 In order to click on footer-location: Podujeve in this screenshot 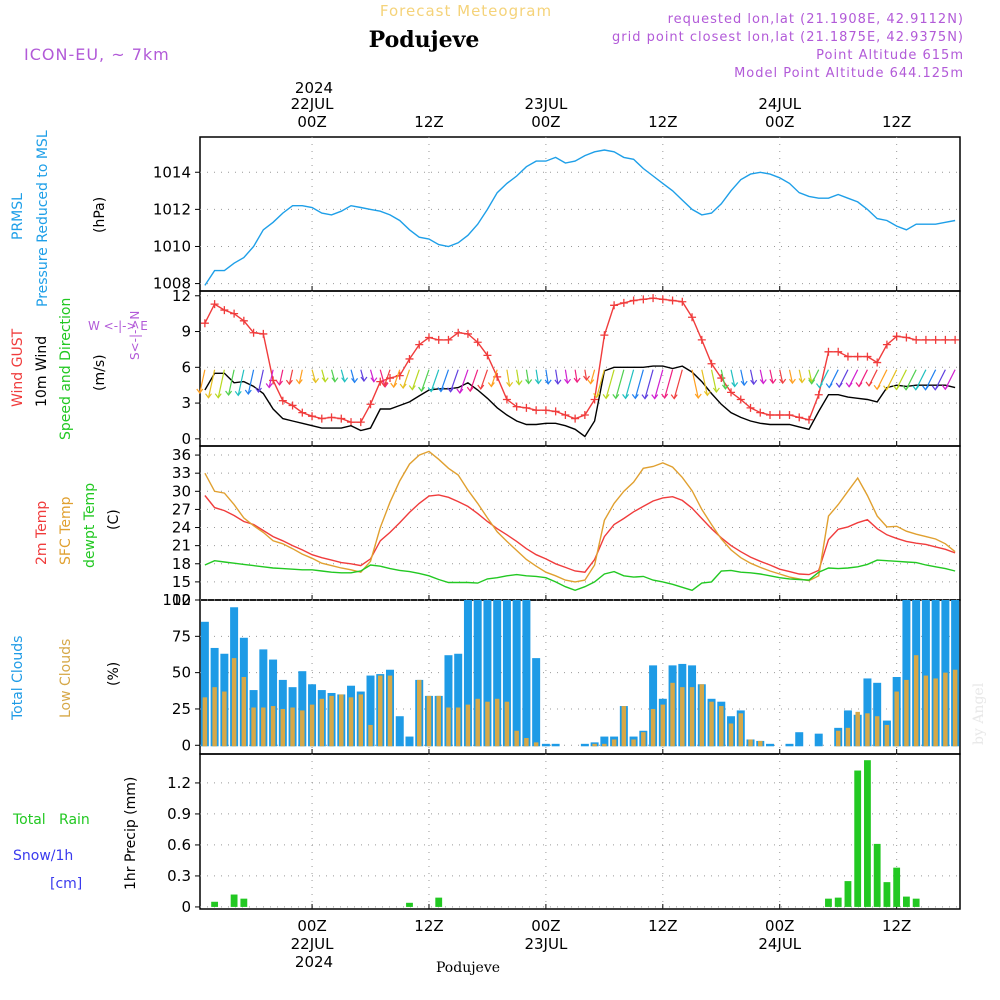, I will do `click(468, 968)`.